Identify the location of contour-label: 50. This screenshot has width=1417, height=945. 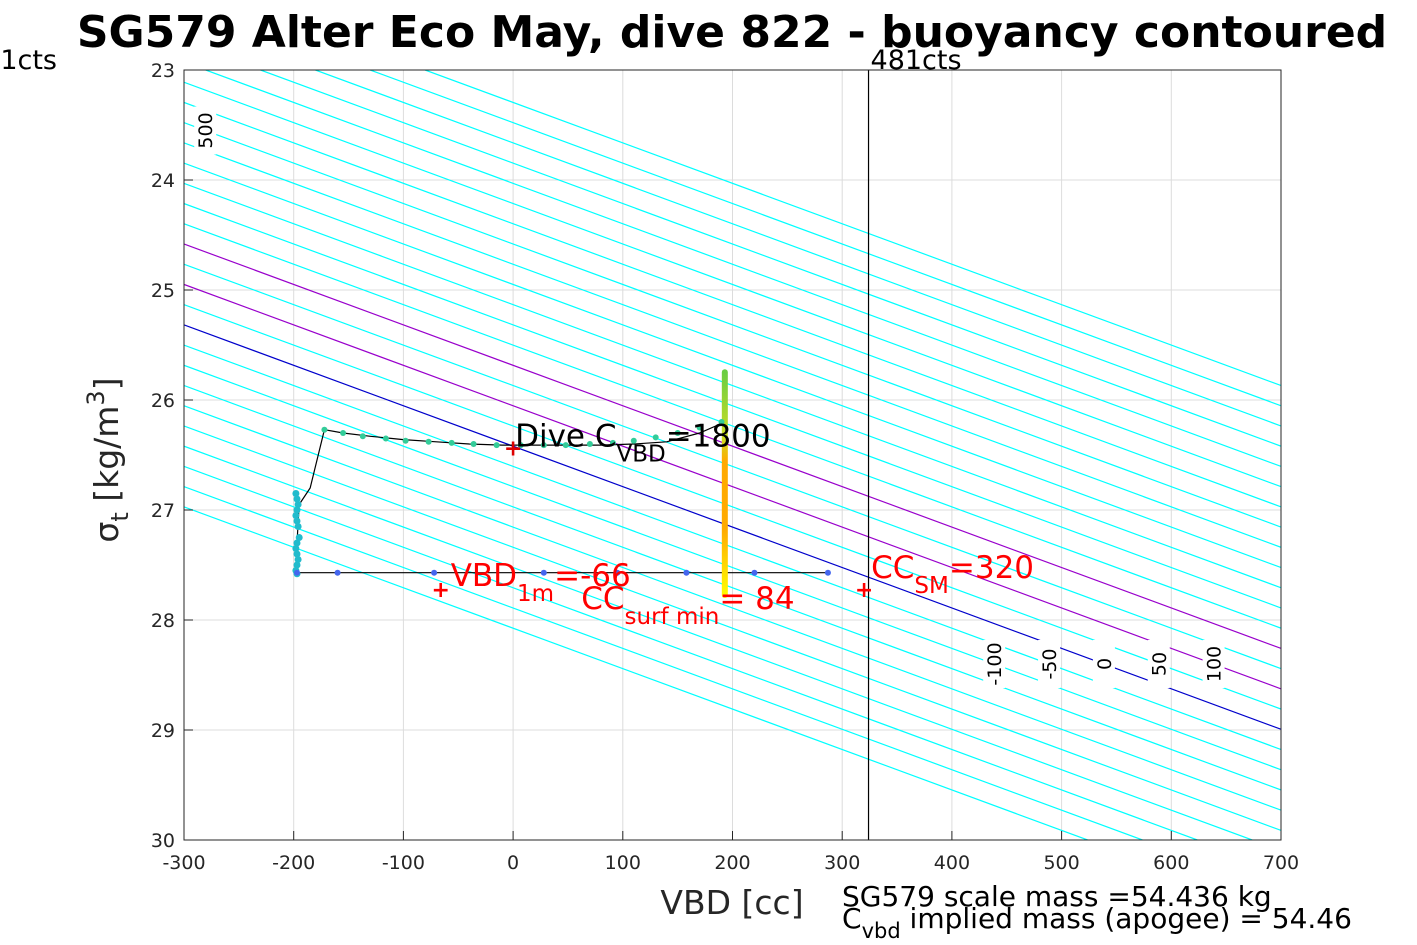
(1160, 664).